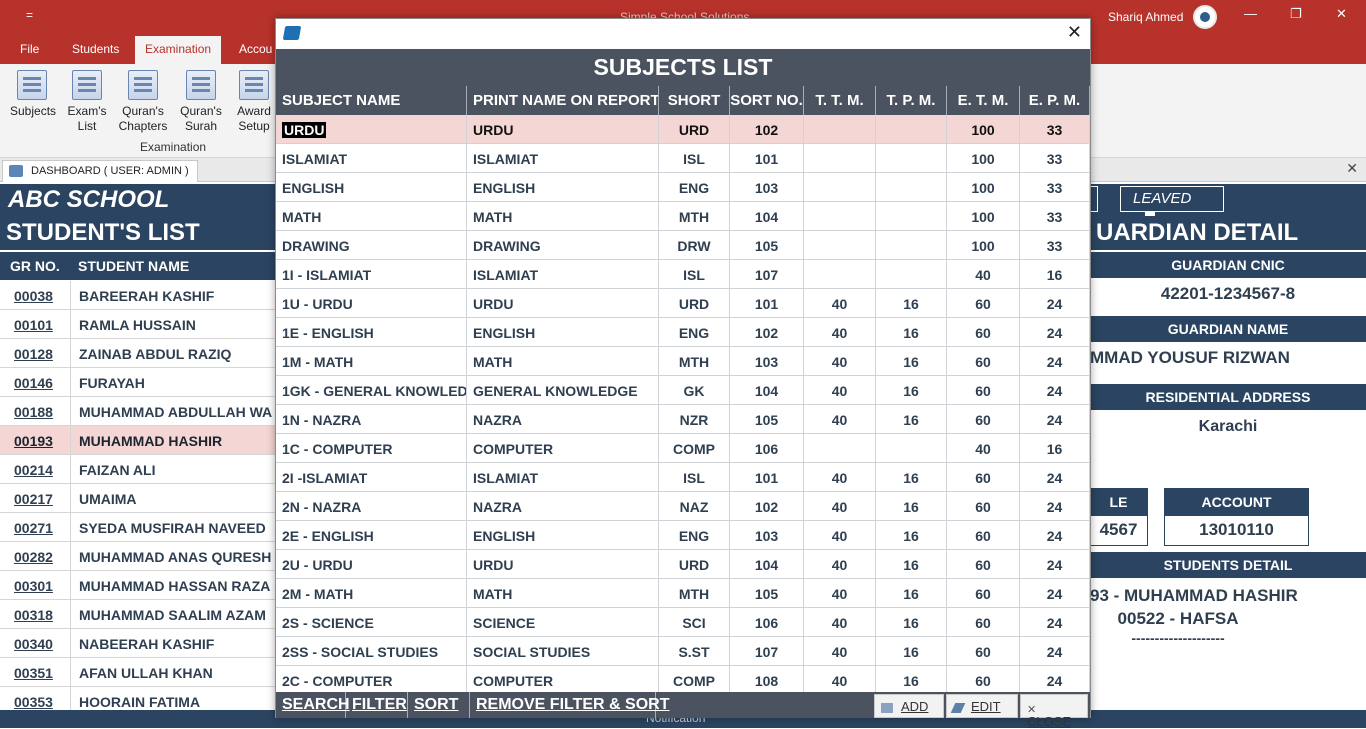 The image size is (1366, 729). What do you see at coordinates (683, 361) in the screenshot?
I see `table-row: 1M - MATH MATH MTH 103 40 16 60 24` at bounding box center [683, 361].